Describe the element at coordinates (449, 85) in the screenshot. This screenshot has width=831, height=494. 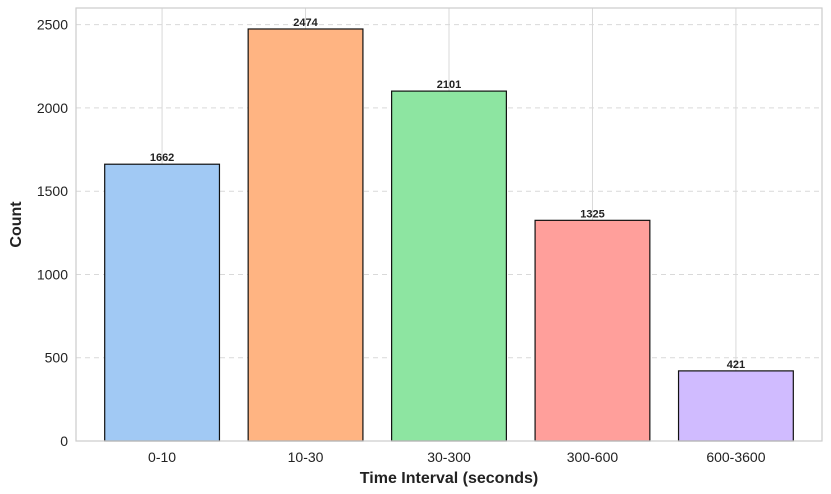
I see `bar-value-label: 2101` at that location.